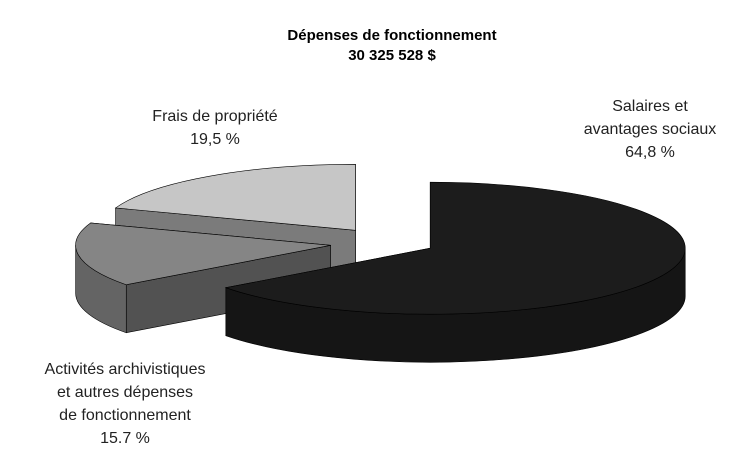 The image size is (756, 451). Describe the element at coordinates (650, 129) in the screenshot. I see `slice-label: avantages sociaux` at that location.